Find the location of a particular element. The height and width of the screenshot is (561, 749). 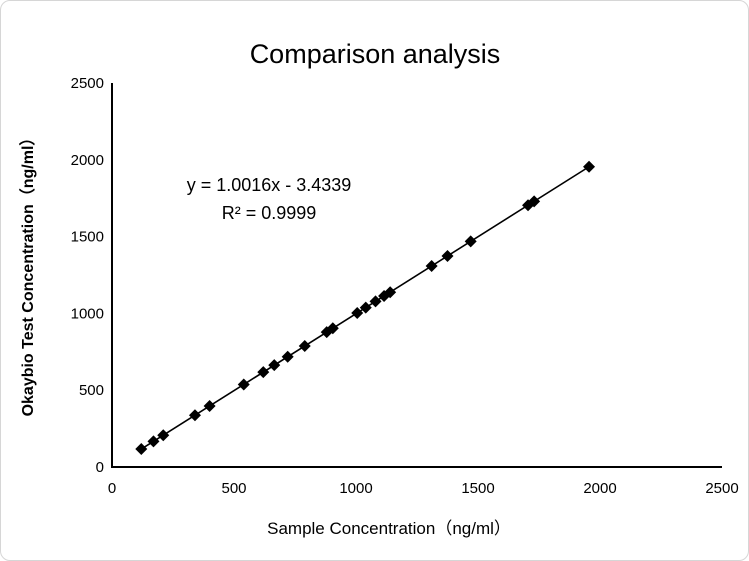

y-axis-tick-labels: 0 500 1000 1500 2000 2500 is located at coordinates (87, 275).